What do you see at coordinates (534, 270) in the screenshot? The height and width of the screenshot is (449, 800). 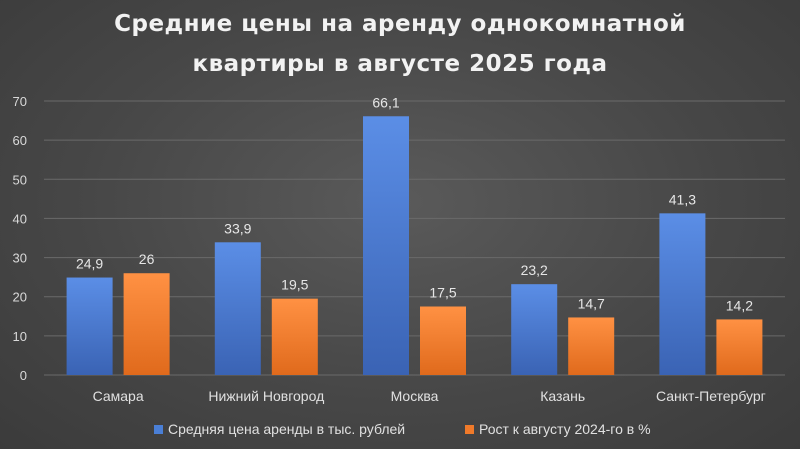 I see `data-label-price-3: 23,2` at bounding box center [534, 270].